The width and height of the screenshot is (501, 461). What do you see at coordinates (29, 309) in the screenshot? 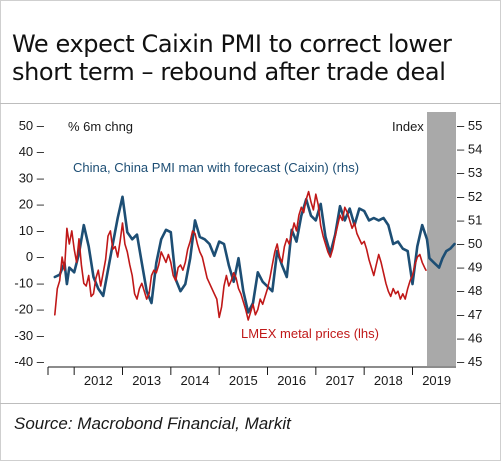
I see `left-tick-label: -20 –` at bounding box center [29, 309].